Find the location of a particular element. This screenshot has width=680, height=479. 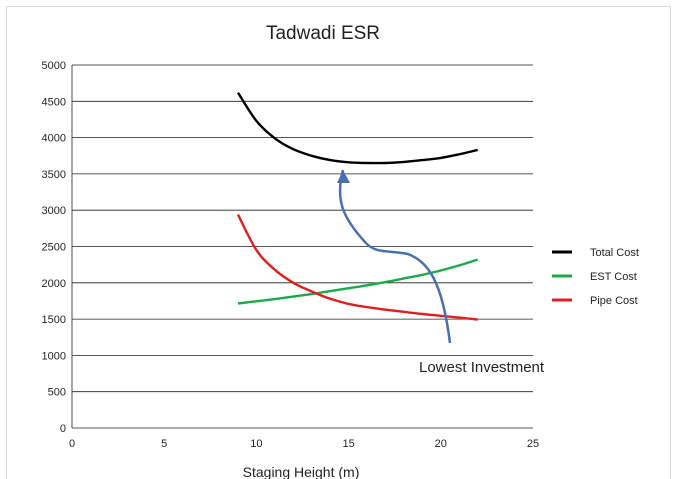

x-tick-label: 0 is located at coordinates (72, 444).